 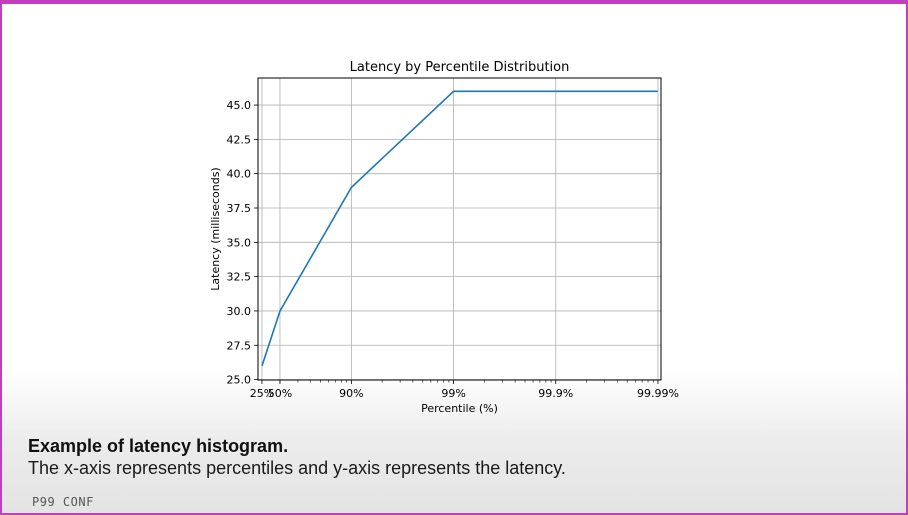 What do you see at coordinates (63, 502) in the screenshot?
I see `p99-conf-logo: P99 CONF` at bounding box center [63, 502].